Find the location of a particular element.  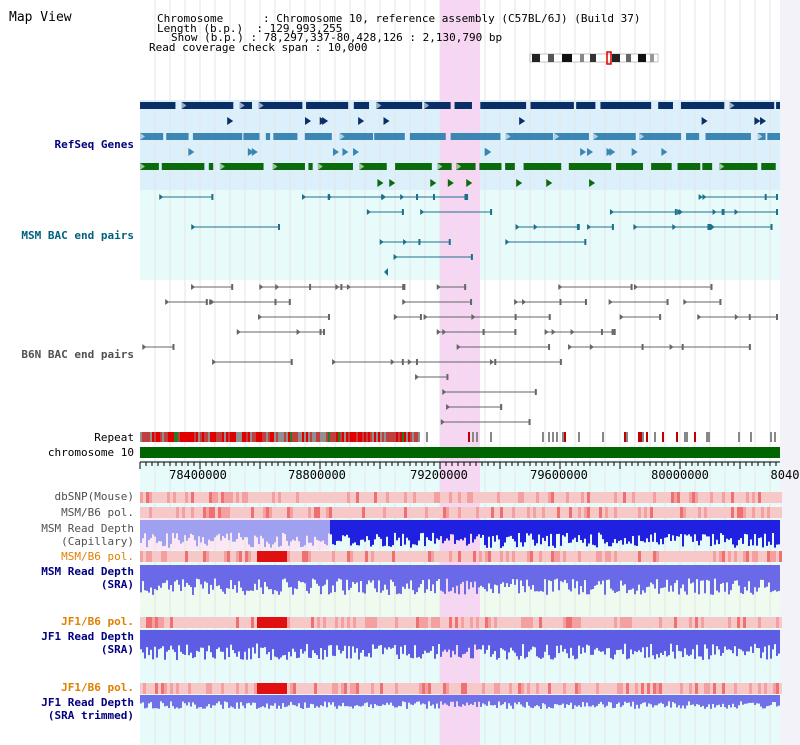

dbsnp-label: dbSNP(Mouse) is located at coordinates (94, 496).